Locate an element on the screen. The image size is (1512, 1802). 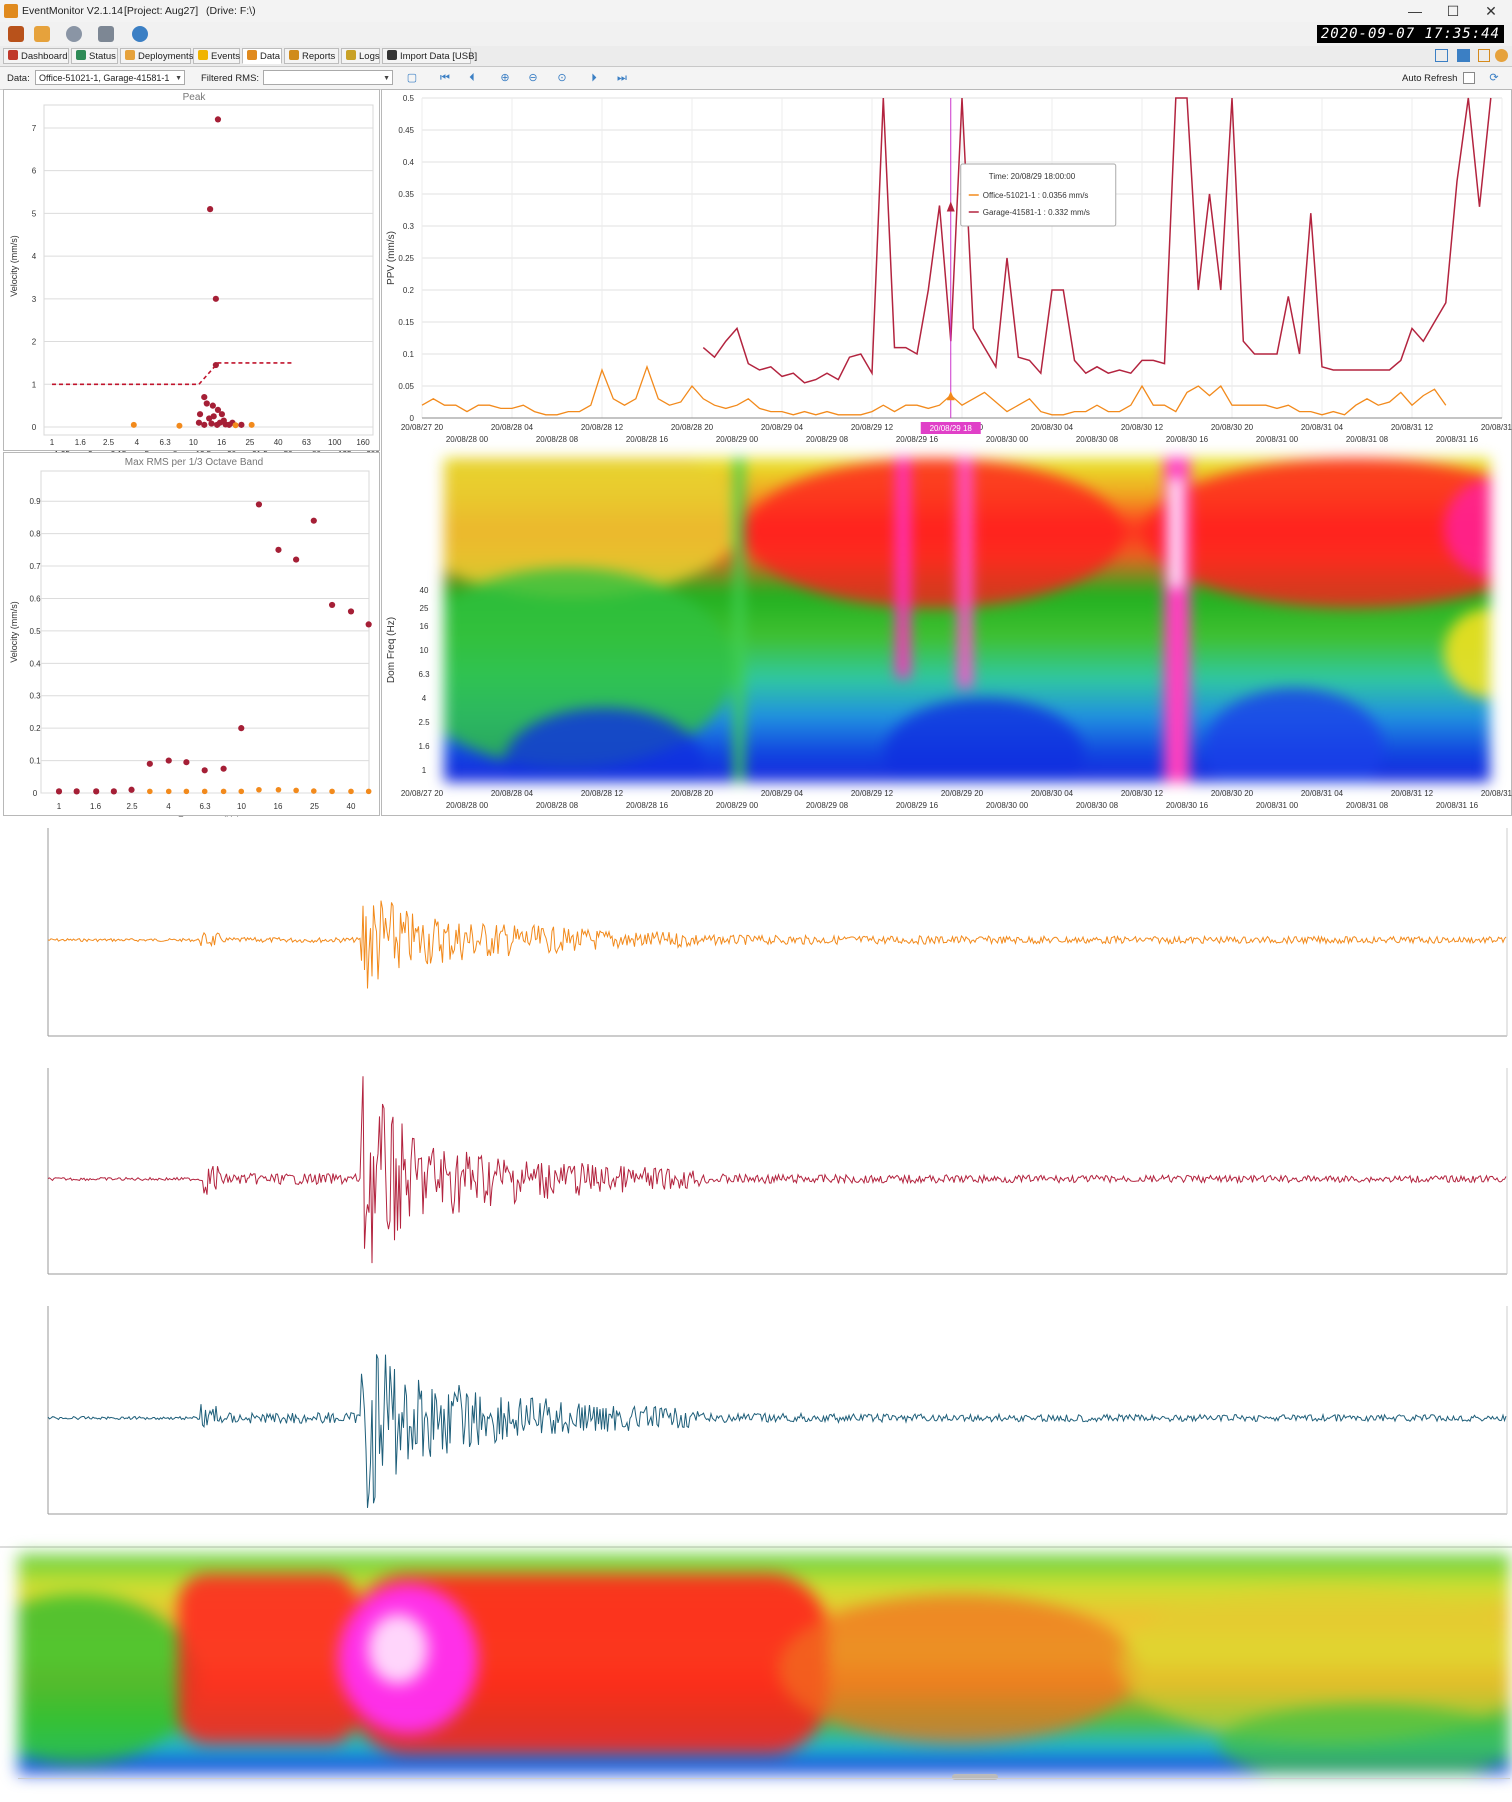
tab-deployments: Deployments is located at coordinates (156, 56).